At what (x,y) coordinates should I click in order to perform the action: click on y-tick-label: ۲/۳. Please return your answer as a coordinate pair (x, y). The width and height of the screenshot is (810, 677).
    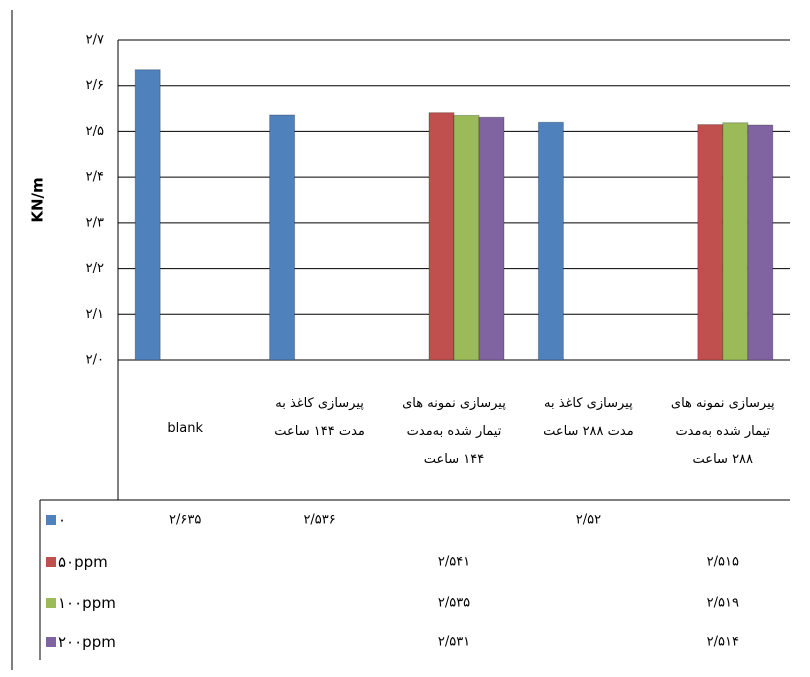
    Looking at the image, I should click on (95, 222).